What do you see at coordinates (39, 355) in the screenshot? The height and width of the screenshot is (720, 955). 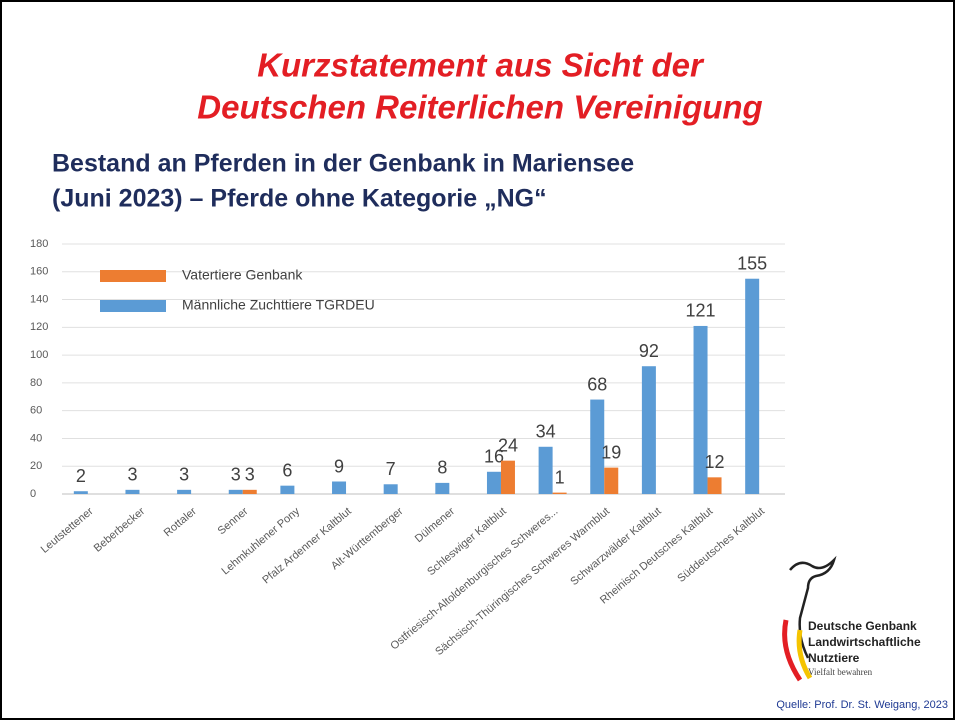 I see `y-tick-label: 100` at bounding box center [39, 355].